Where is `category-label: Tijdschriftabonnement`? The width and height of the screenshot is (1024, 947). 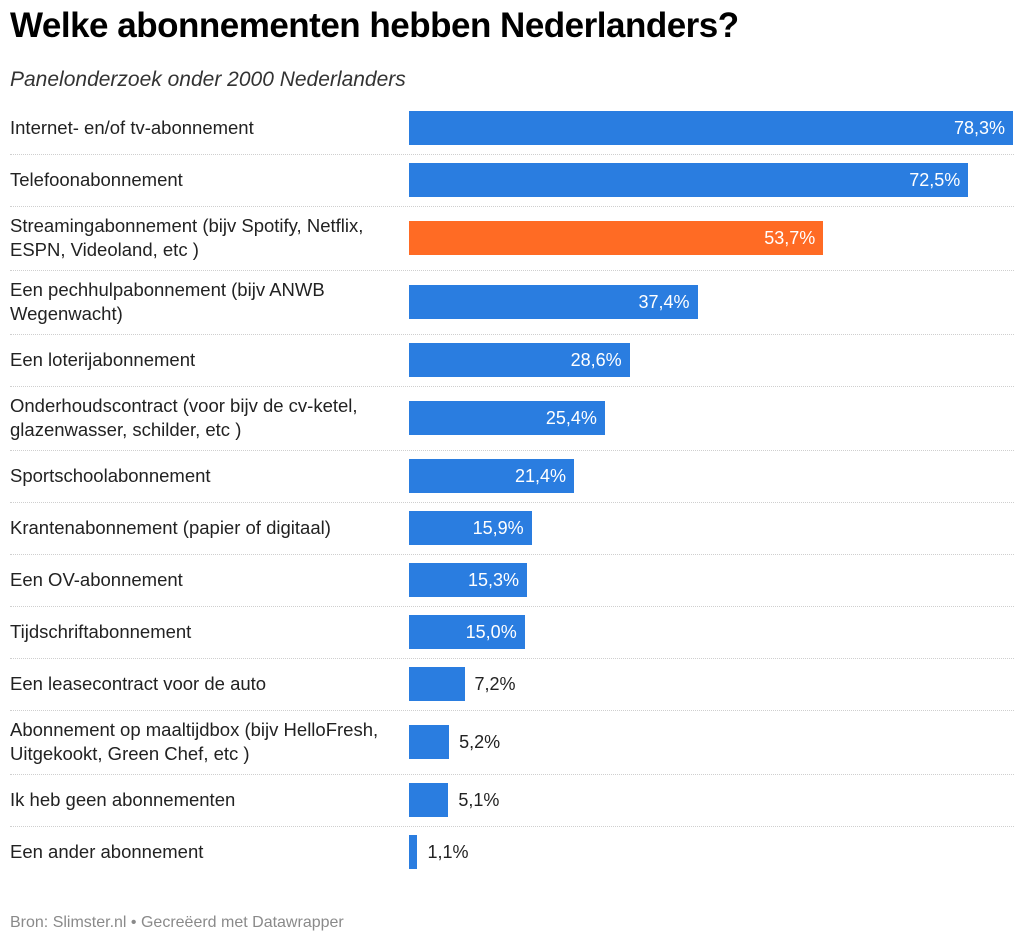
category-label: Tijdschriftabonnement is located at coordinates (101, 631).